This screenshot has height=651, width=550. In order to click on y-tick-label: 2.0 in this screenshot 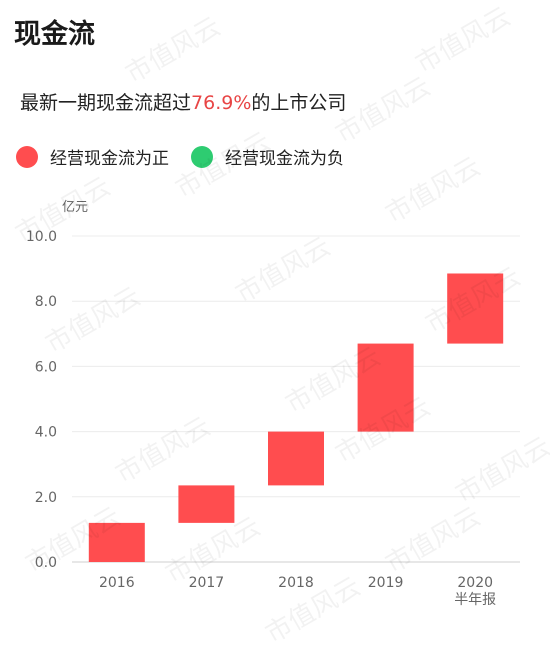, I will do `click(46, 498)`.